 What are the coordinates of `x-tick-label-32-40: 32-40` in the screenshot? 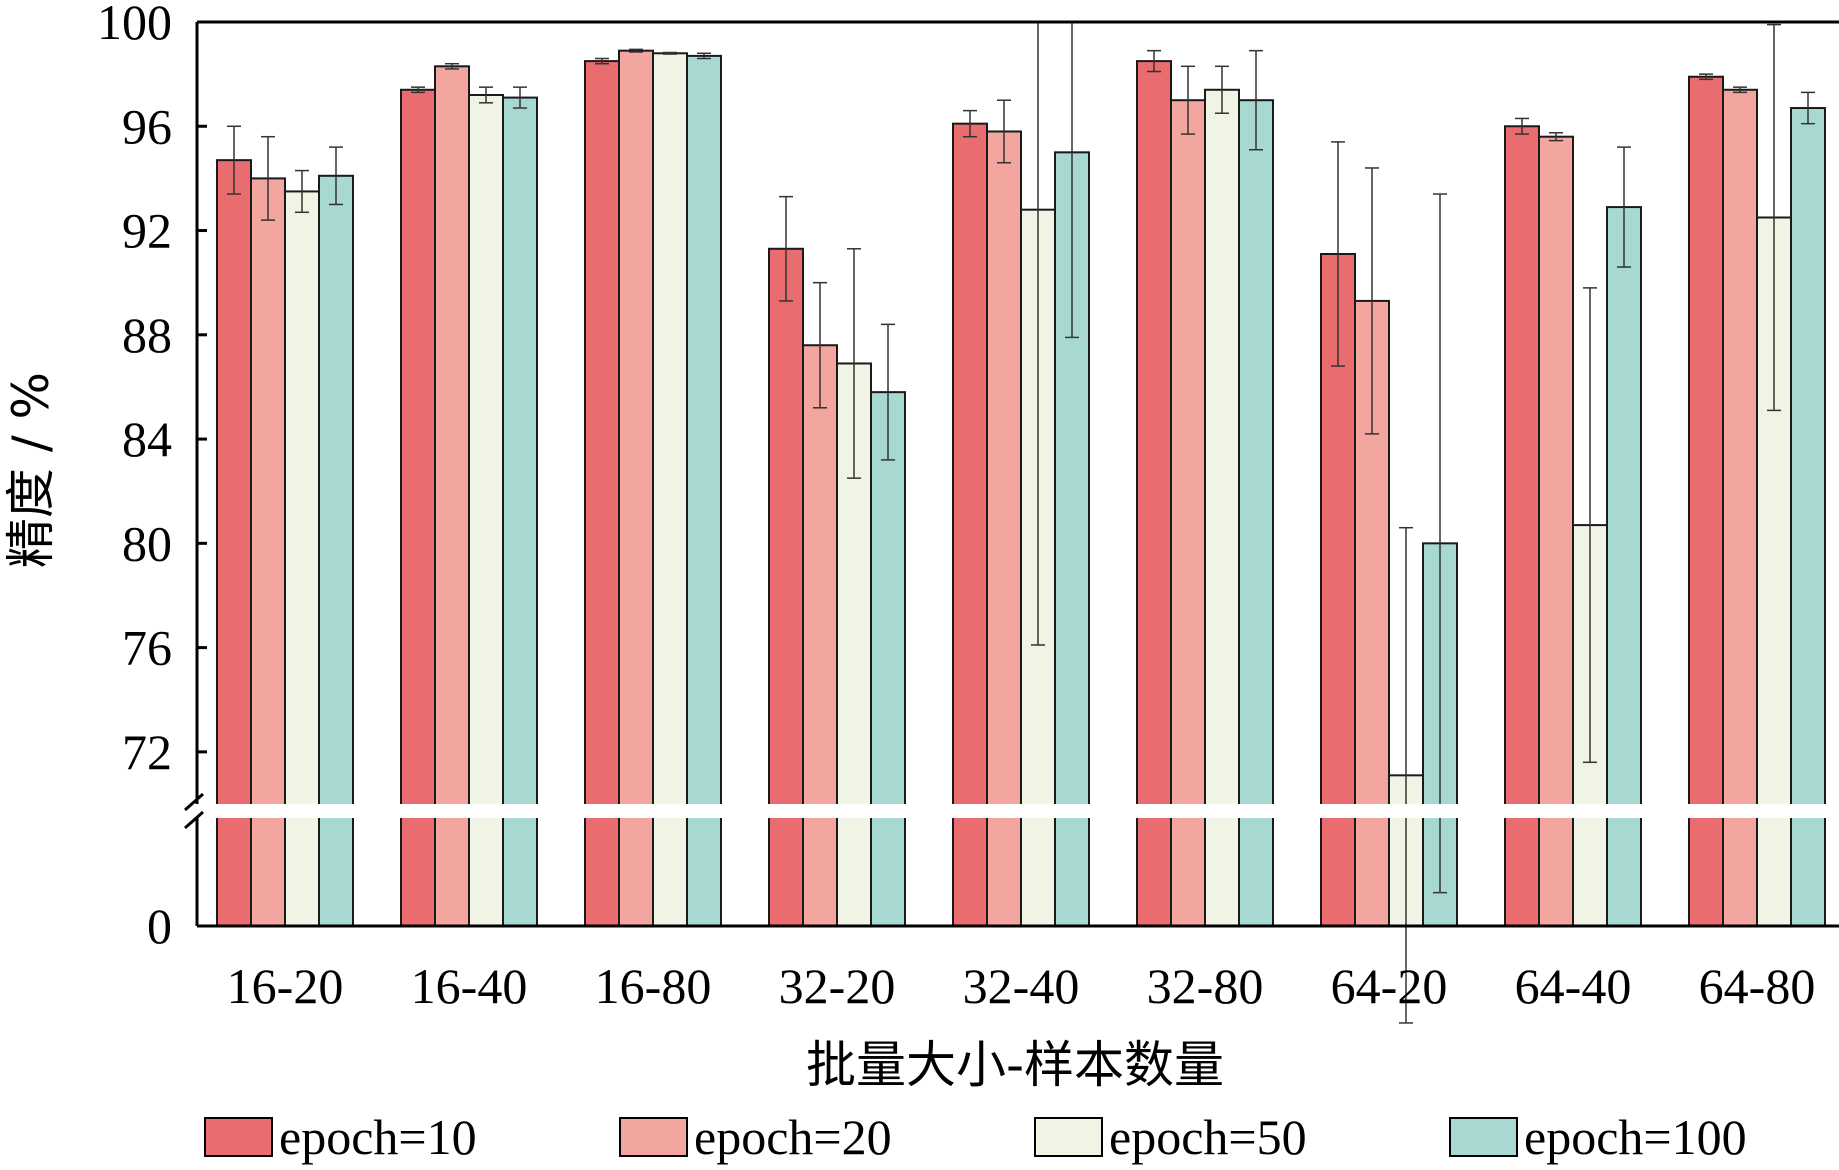 It's located at (1021, 986).